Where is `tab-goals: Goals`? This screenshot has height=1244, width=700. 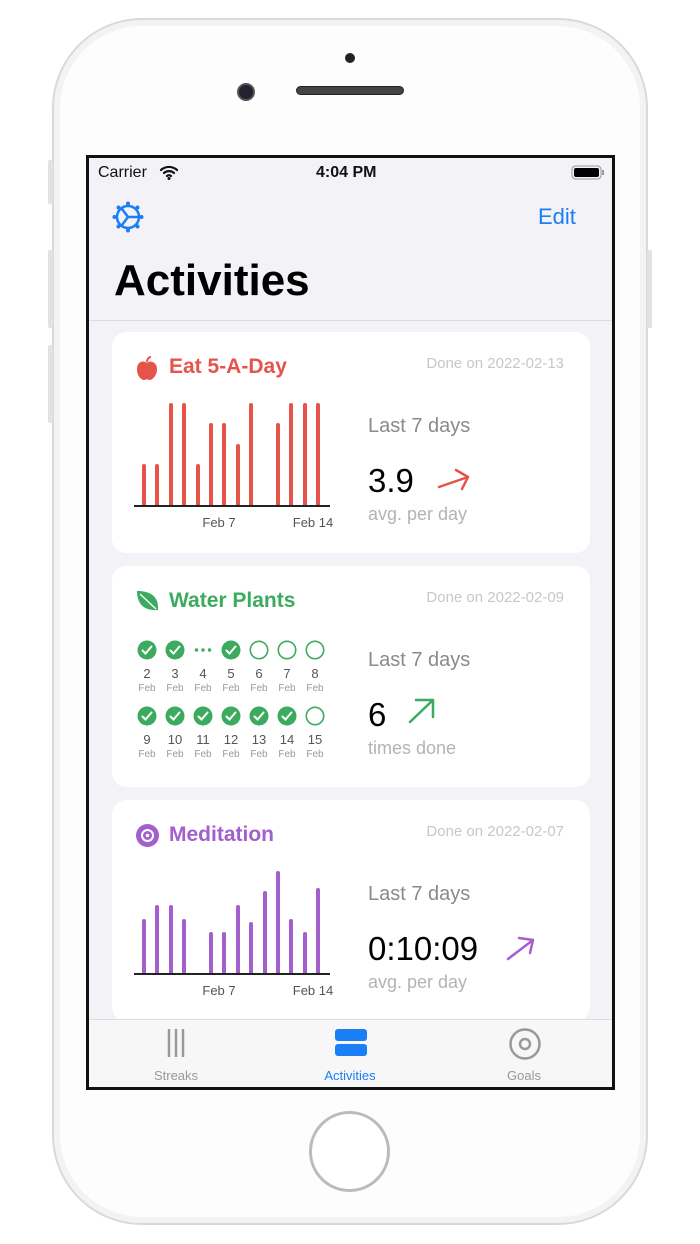
tab-goals: Goals is located at coordinates (524, 1053).